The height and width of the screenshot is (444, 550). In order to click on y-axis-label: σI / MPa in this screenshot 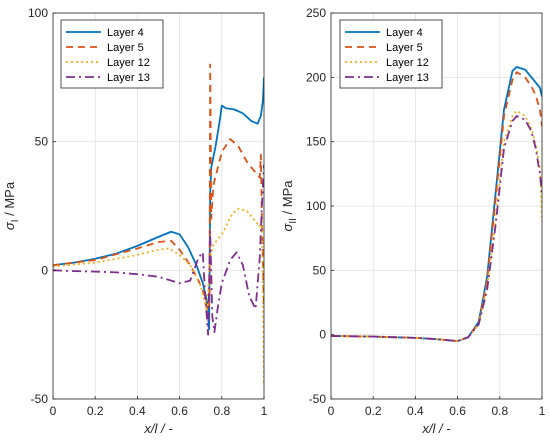, I will do `click(11, 205)`.